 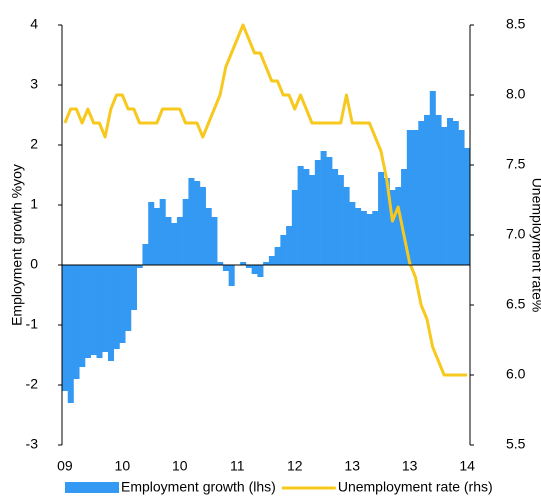 What do you see at coordinates (516, 444) in the screenshot?
I see `y2-tick-label: 5.5` at bounding box center [516, 444].